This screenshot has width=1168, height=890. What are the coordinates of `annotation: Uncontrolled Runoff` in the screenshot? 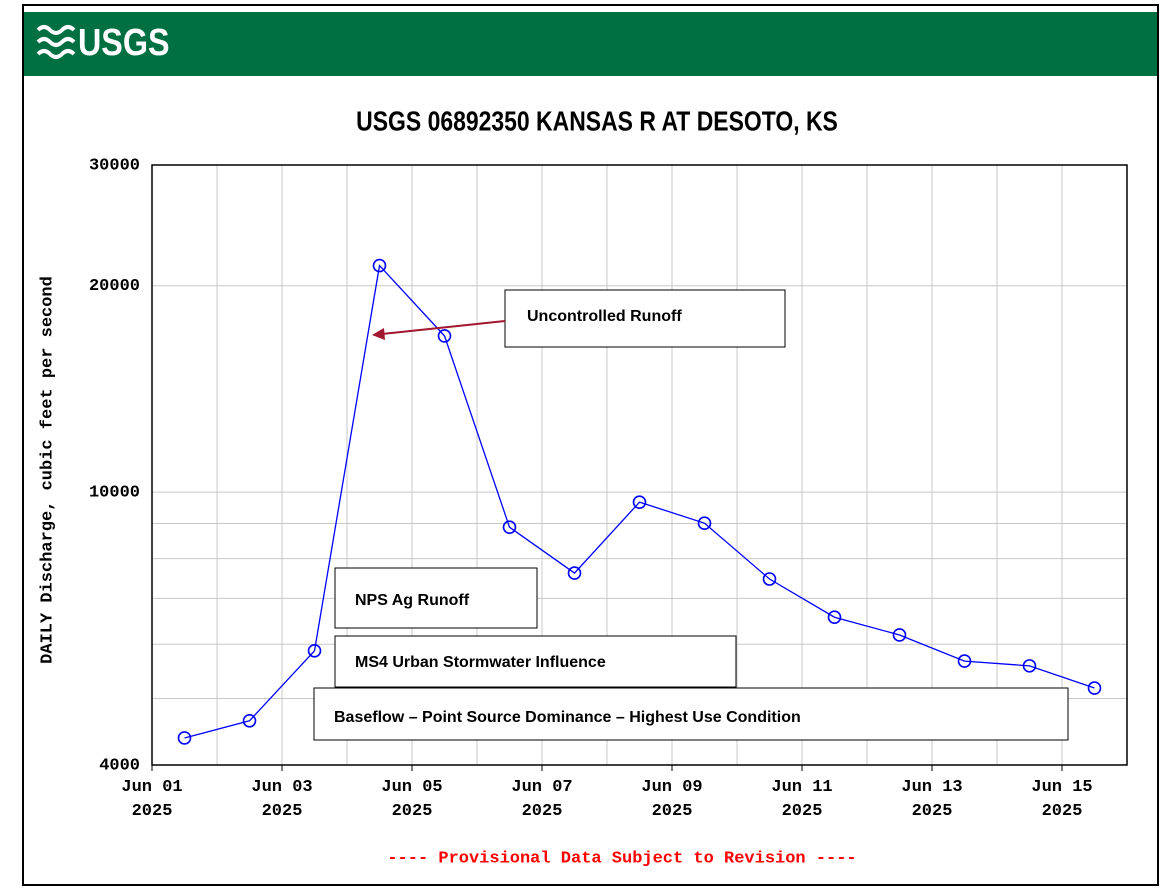 It's located at (604, 316).